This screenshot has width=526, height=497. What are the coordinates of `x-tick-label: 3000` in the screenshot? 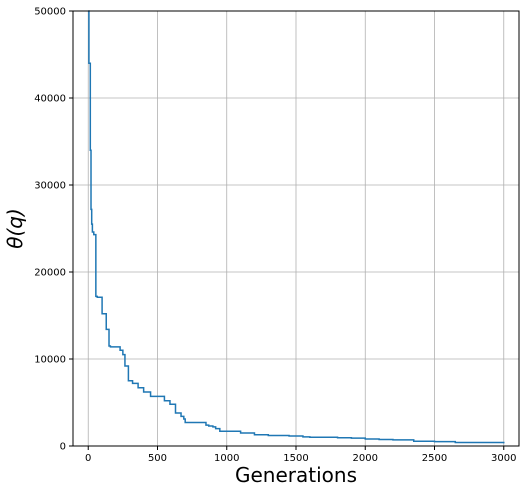 It's located at (503, 458).